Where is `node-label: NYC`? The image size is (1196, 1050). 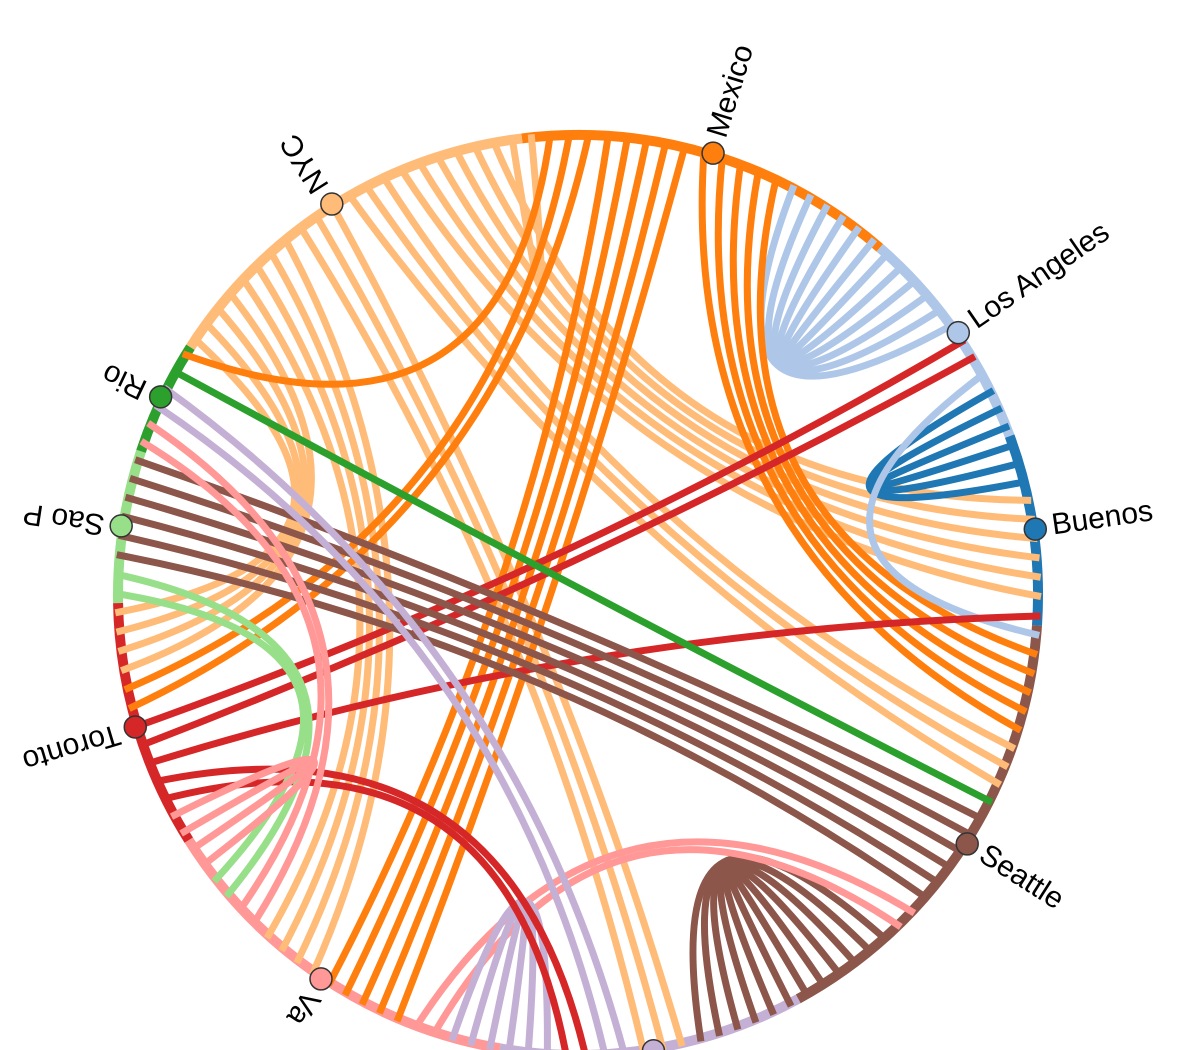
node-label: NYC is located at coordinates (305, 163).